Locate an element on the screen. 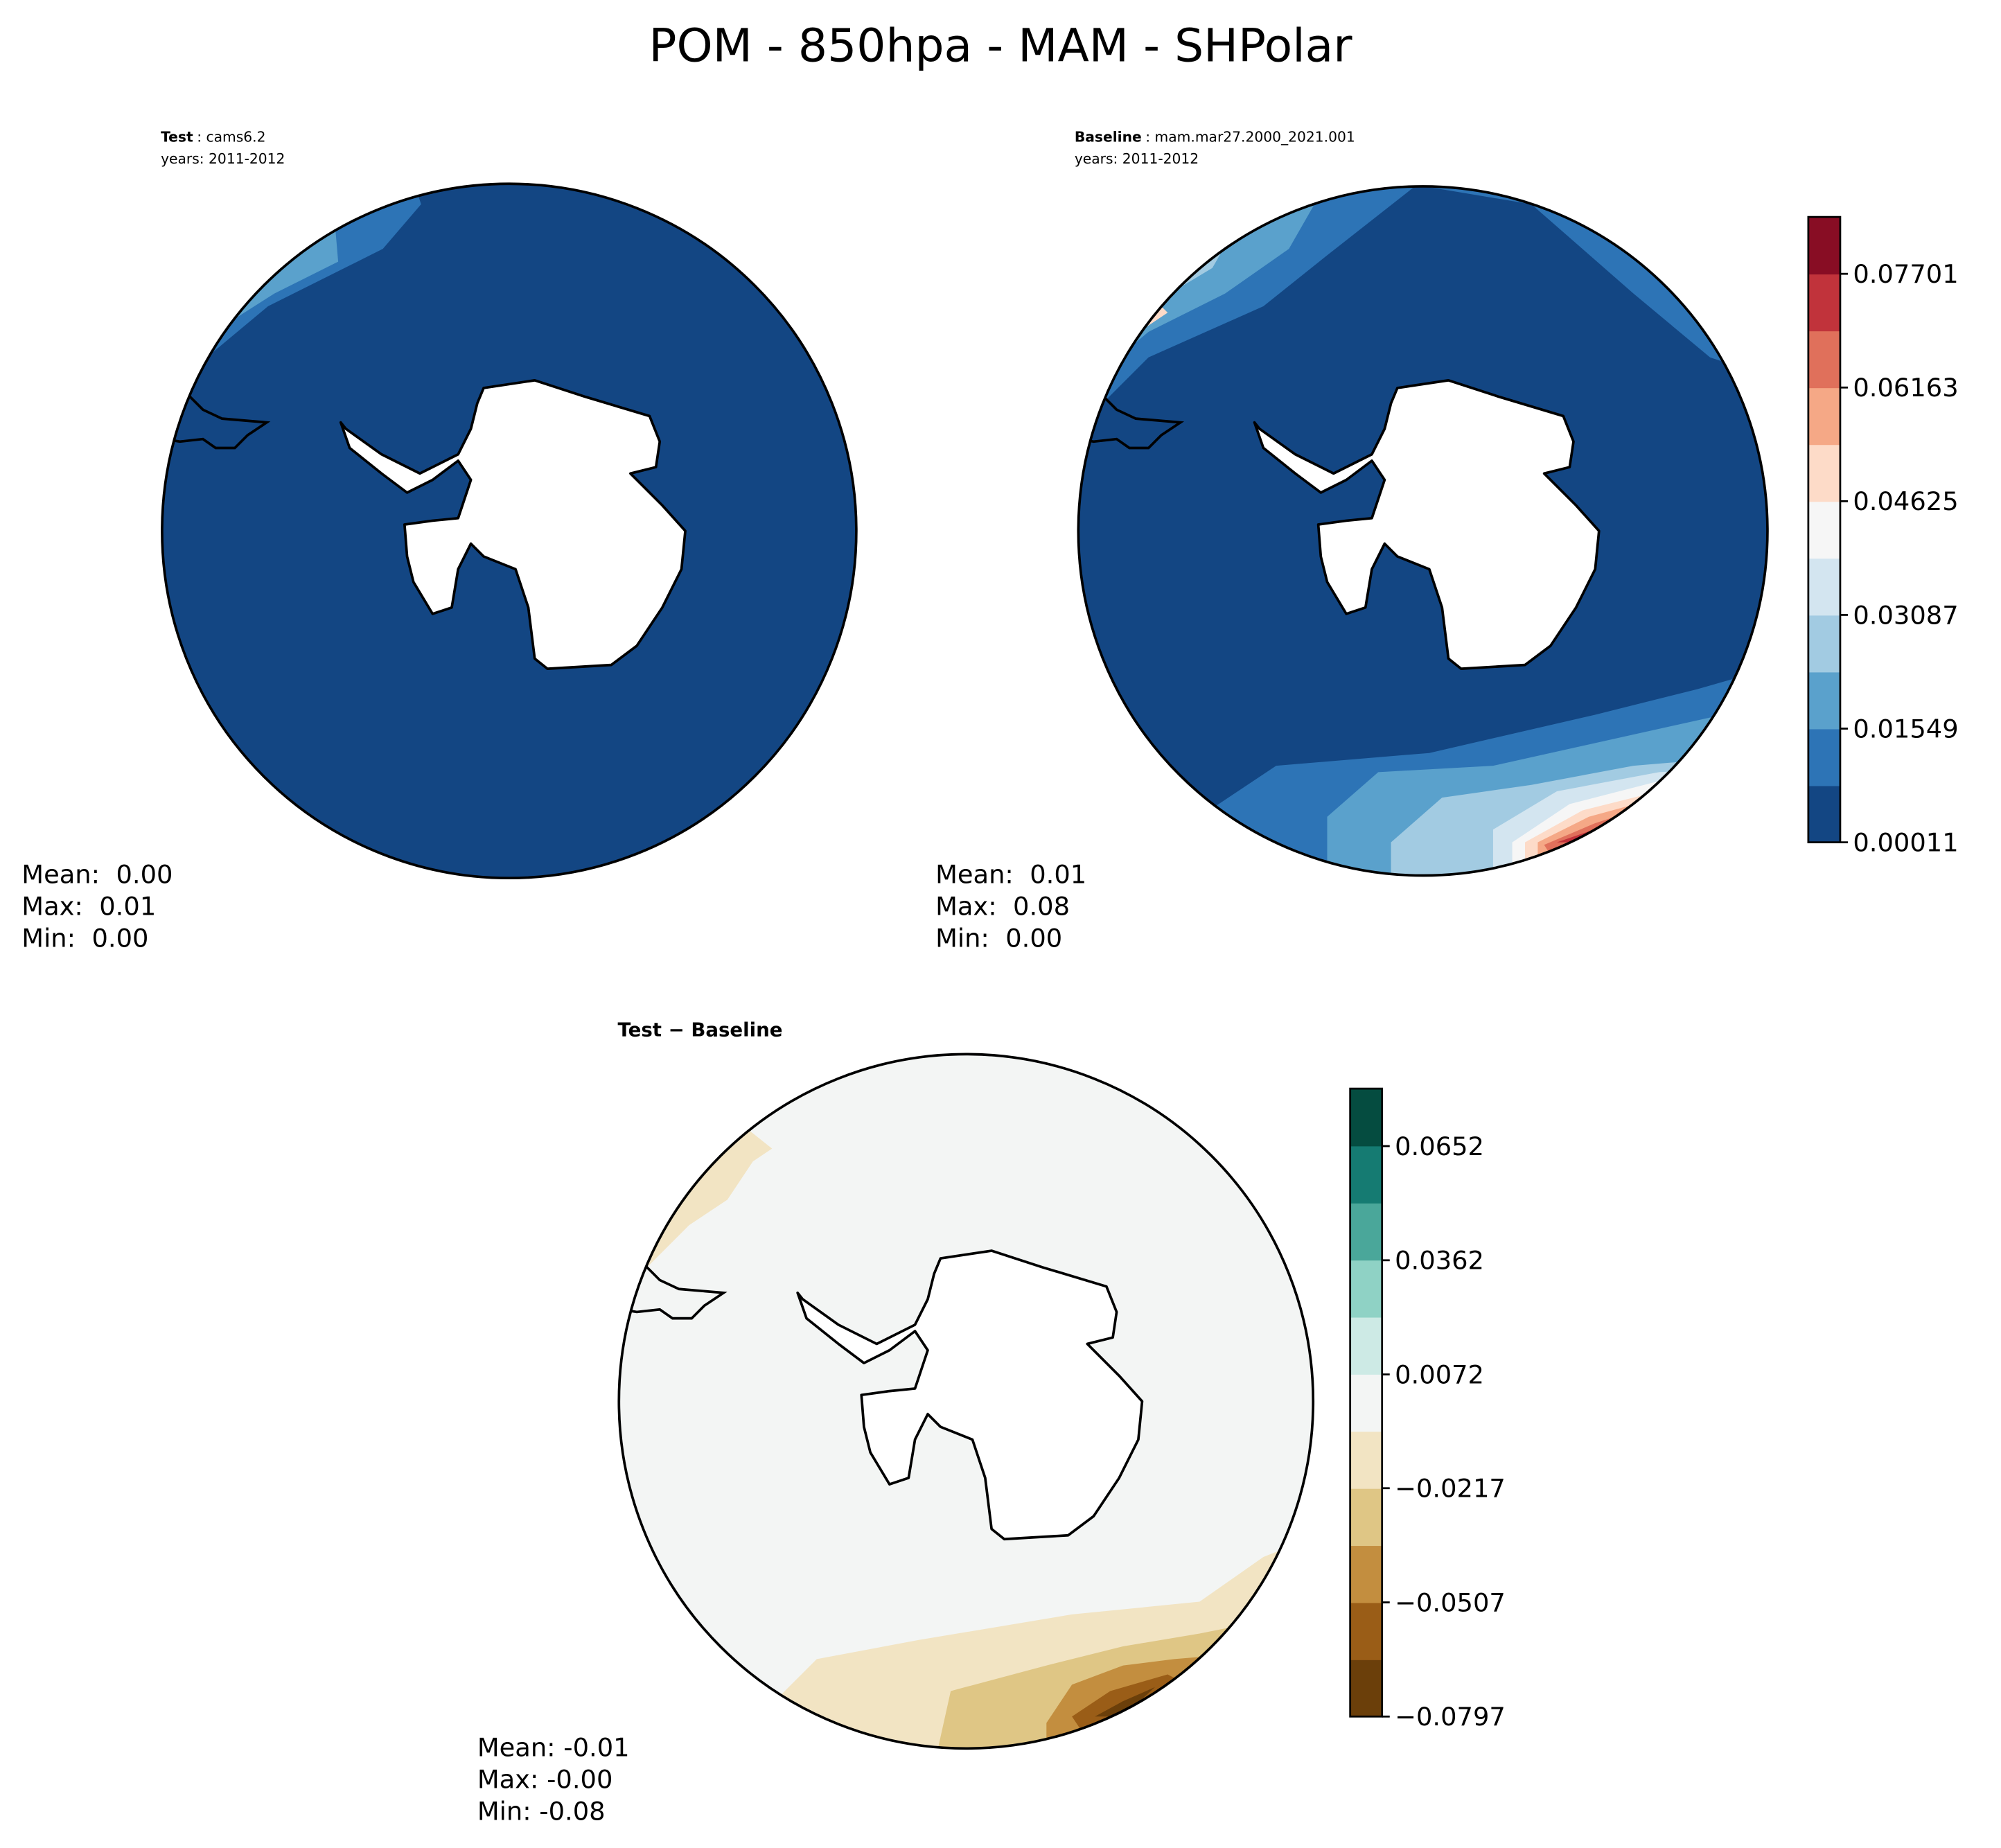 The width and height of the screenshot is (2001, 1848). panel-stat: Mean: -0.01 is located at coordinates (553, 1747).